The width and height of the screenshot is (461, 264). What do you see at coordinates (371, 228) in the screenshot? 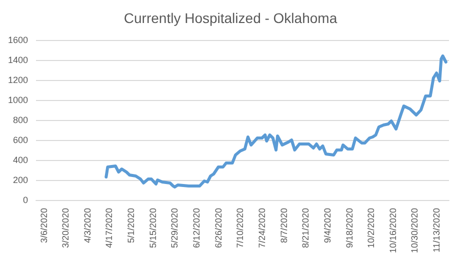
I see `x-tick-label: 10/2/2020` at bounding box center [371, 228].